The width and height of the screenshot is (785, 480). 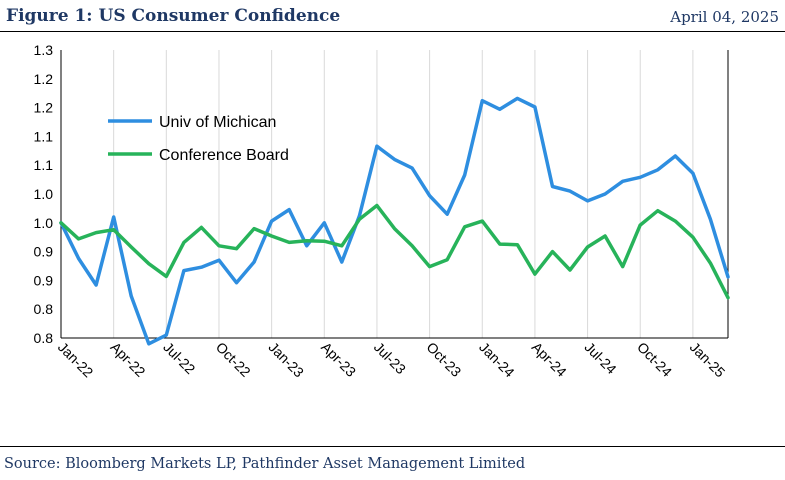 I want to click on legend-label: Conference Board, so click(x=224, y=155).